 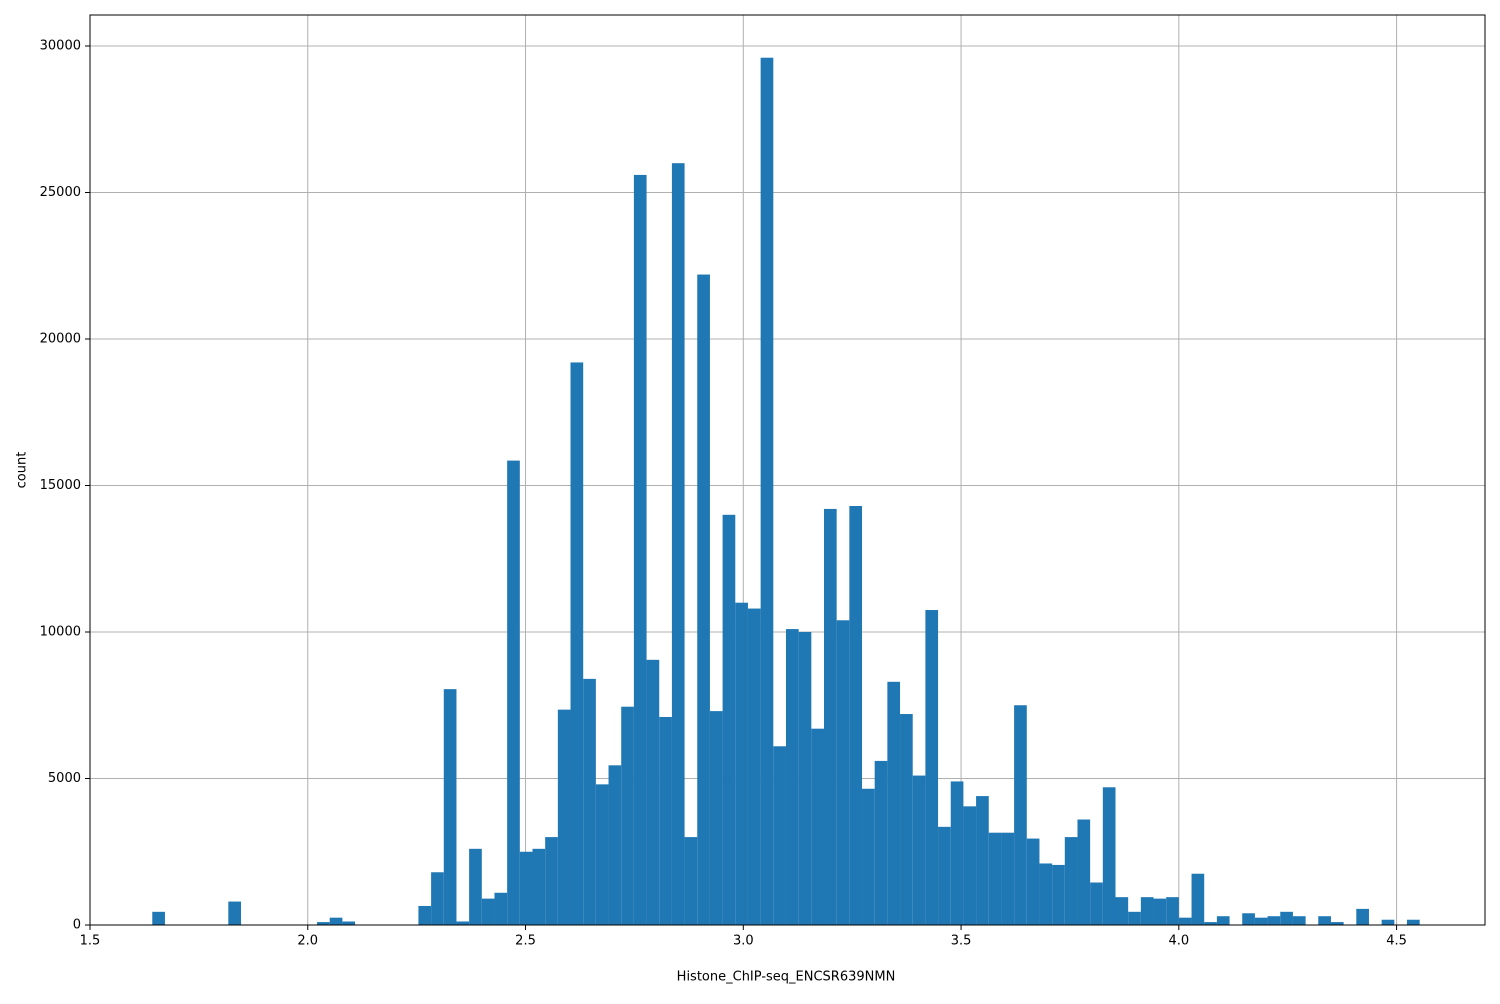 I want to click on x-tick-label: 2.5, so click(x=525, y=941).